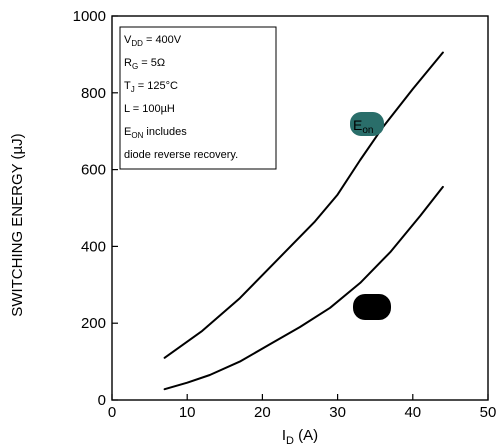 The width and height of the screenshot is (501, 445). What do you see at coordinates (187, 412) in the screenshot?
I see `x-tick-label: 10` at bounding box center [187, 412].